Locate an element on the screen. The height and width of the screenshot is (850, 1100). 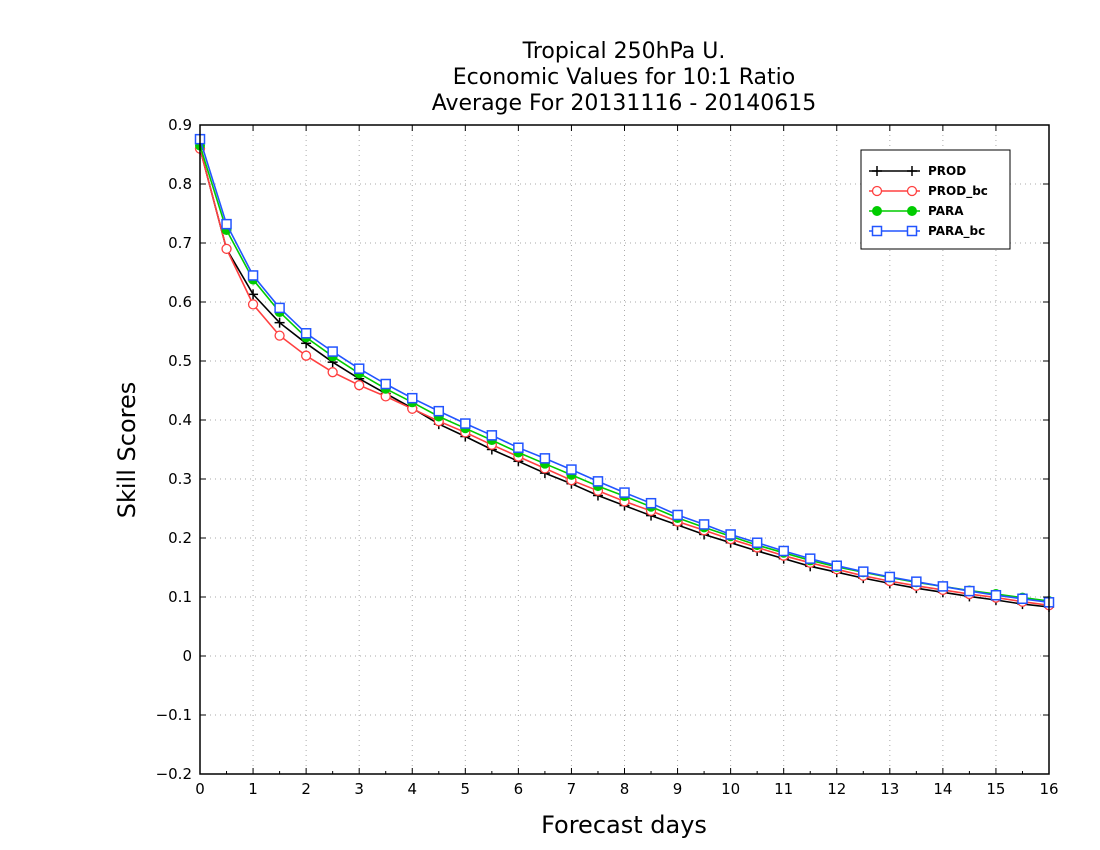
legend-item-prod: PROD is located at coordinates (917, 171).